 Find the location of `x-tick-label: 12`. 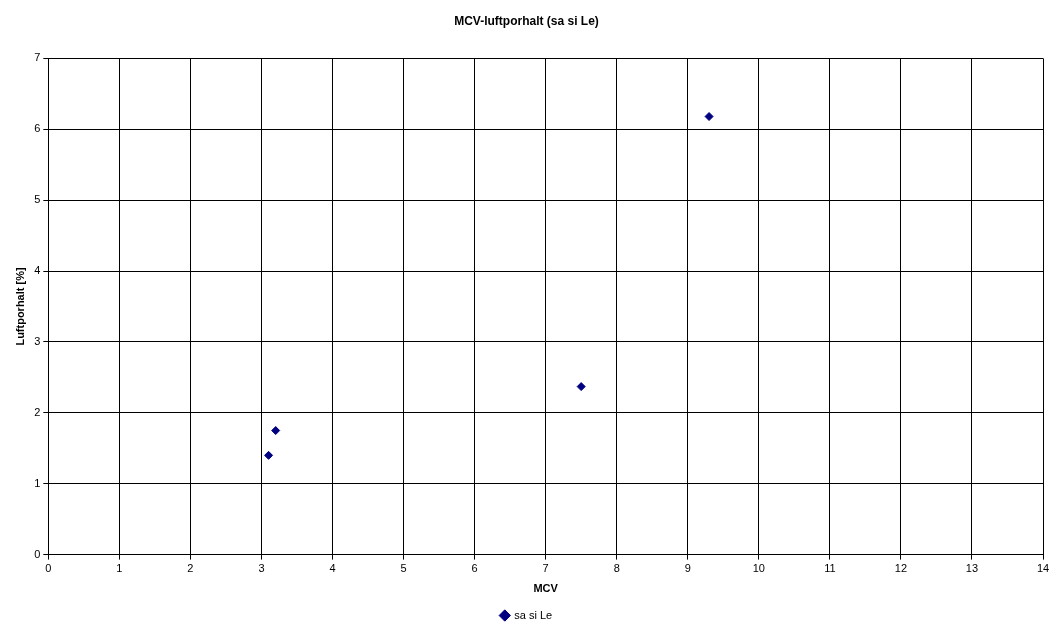

x-tick-label: 12 is located at coordinates (901, 568).